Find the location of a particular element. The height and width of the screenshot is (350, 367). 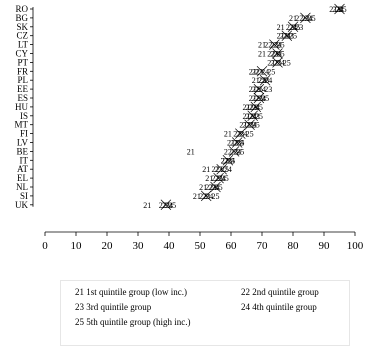

x-axis: 0 10 20 30 40 50 60 70 80 90 100 is located at coordinates (203, 241).